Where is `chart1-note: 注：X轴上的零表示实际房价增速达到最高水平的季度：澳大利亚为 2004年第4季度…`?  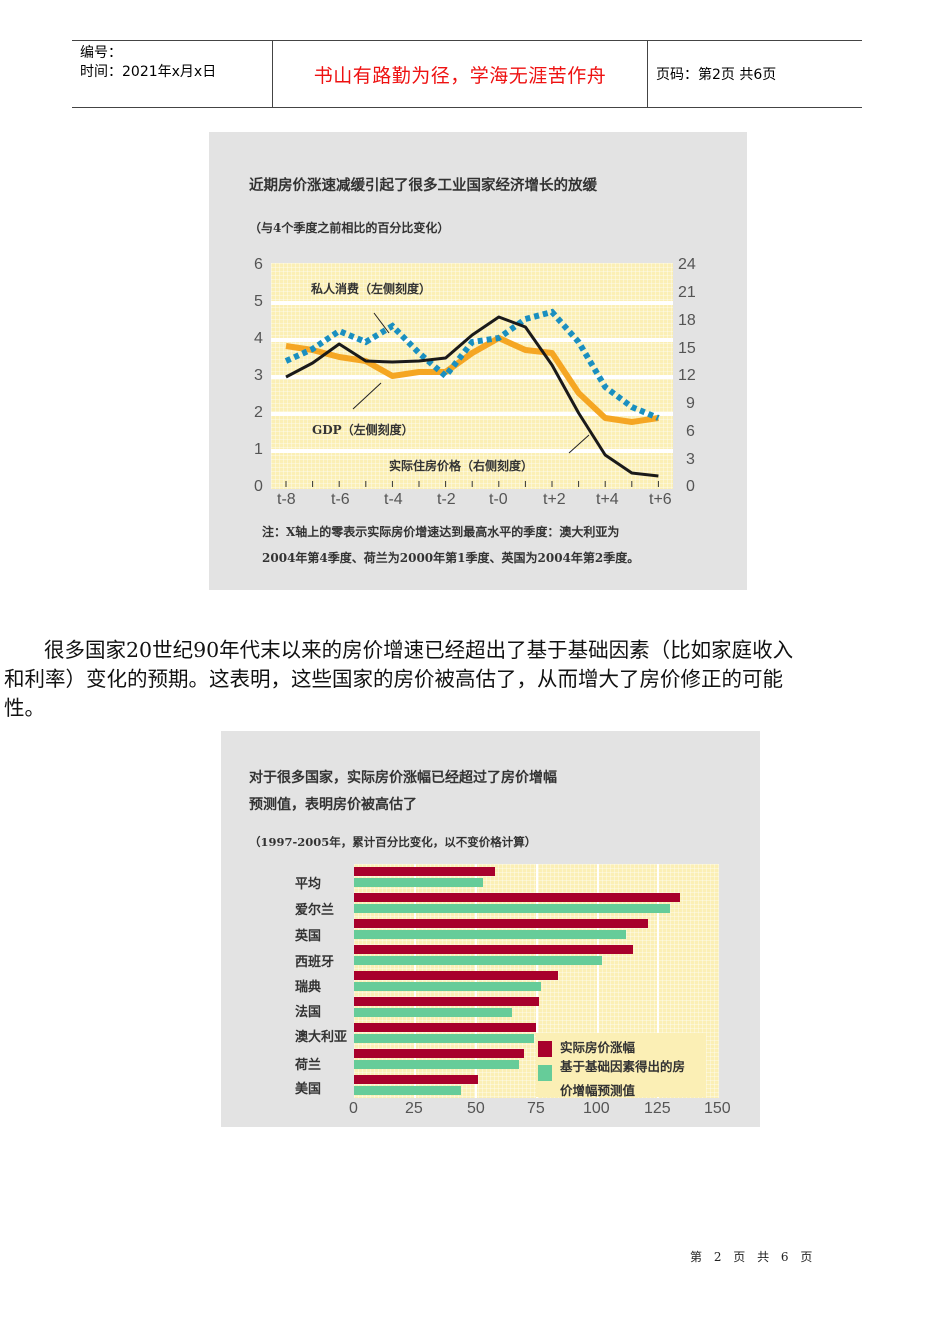
chart1-note: 注：X轴上的零表示实际房价增速达到最高水平的季度：澳大利亚为 2004年第4季度… is located at coordinates (450, 545).